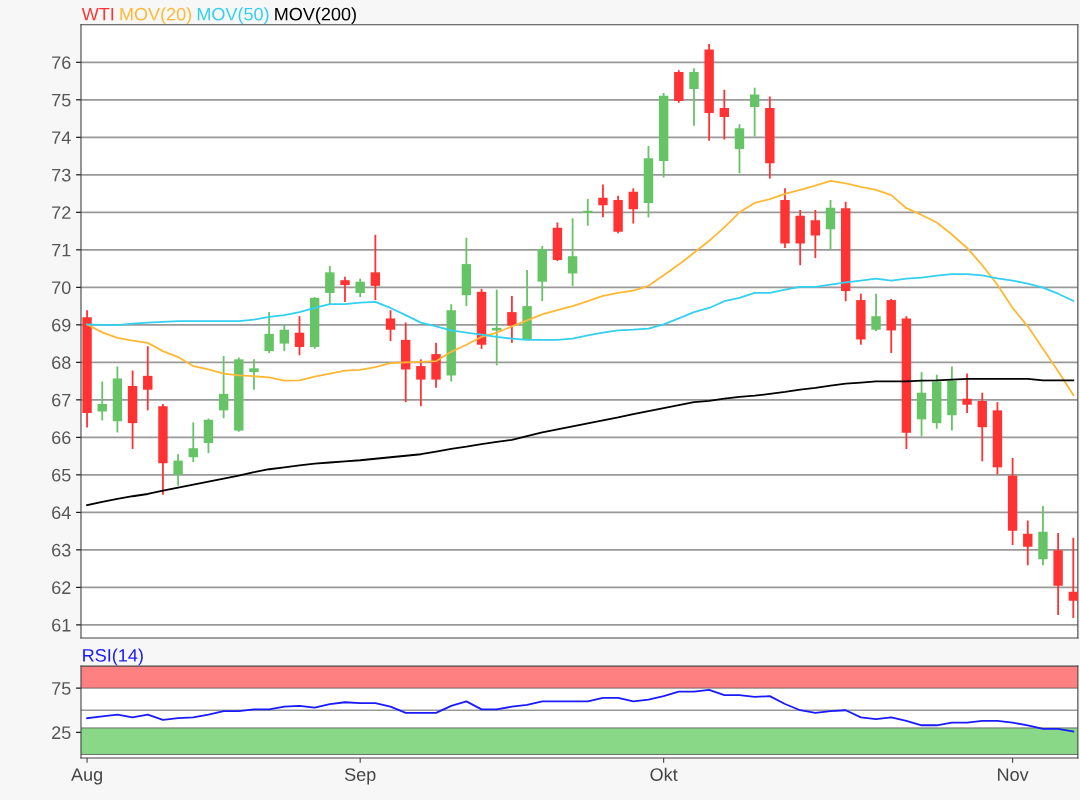 The image size is (1080, 800). Describe the element at coordinates (61, 363) in the screenshot. I see `y-tick-label: 68` at that location.